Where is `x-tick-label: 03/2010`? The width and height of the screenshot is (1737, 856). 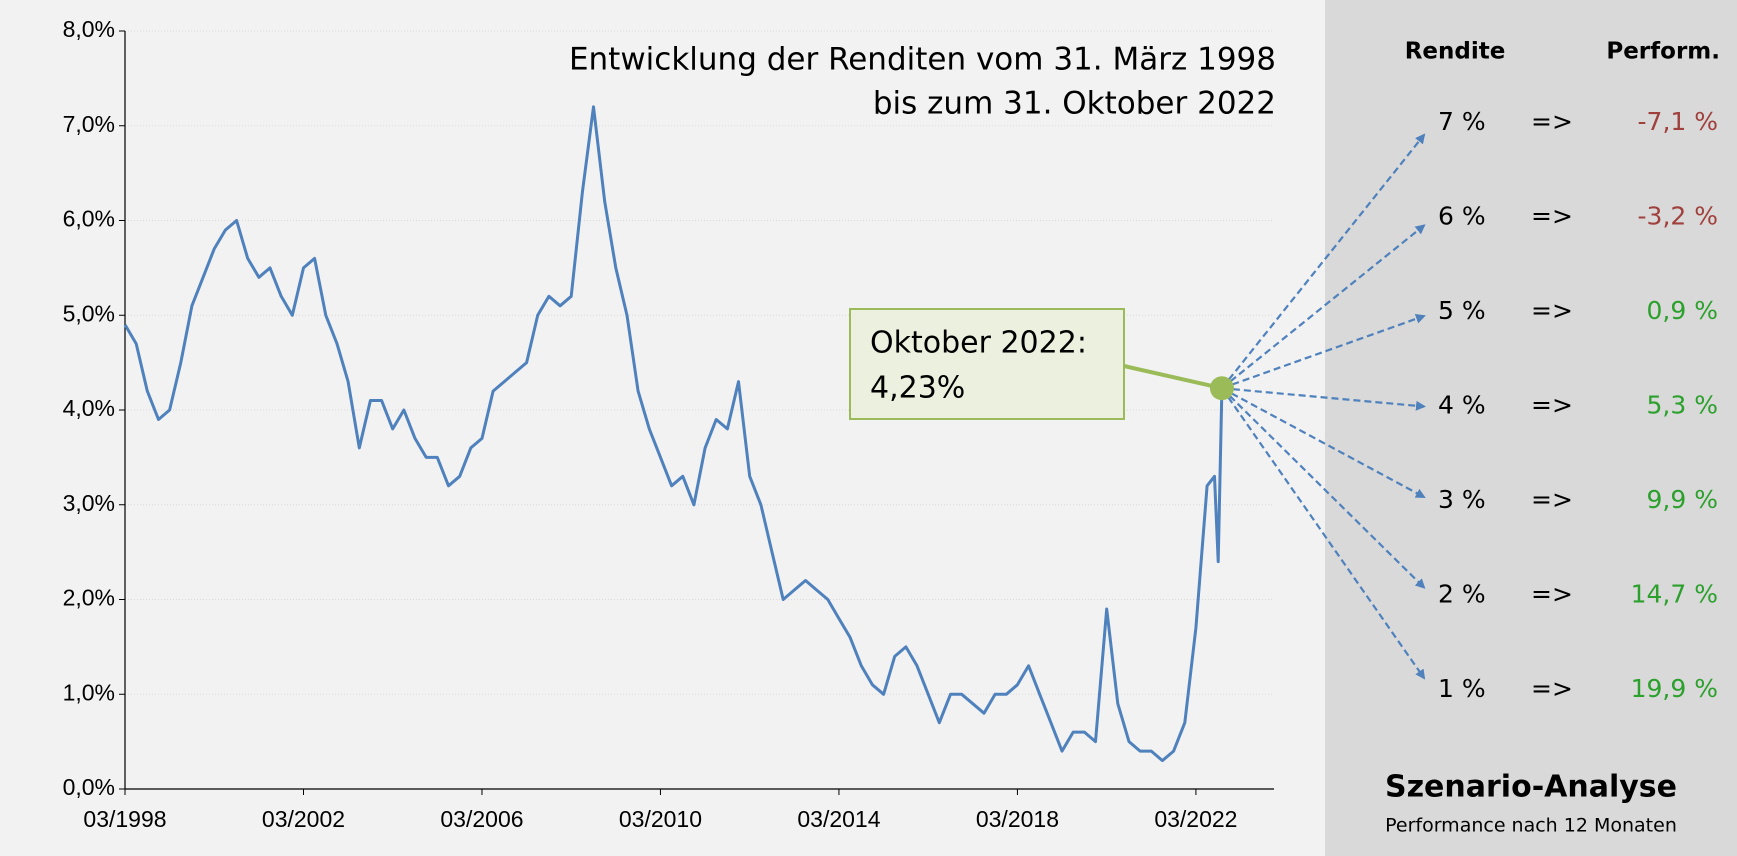
x-tick-label: 03/2010 is located at coordinates (660, 819).